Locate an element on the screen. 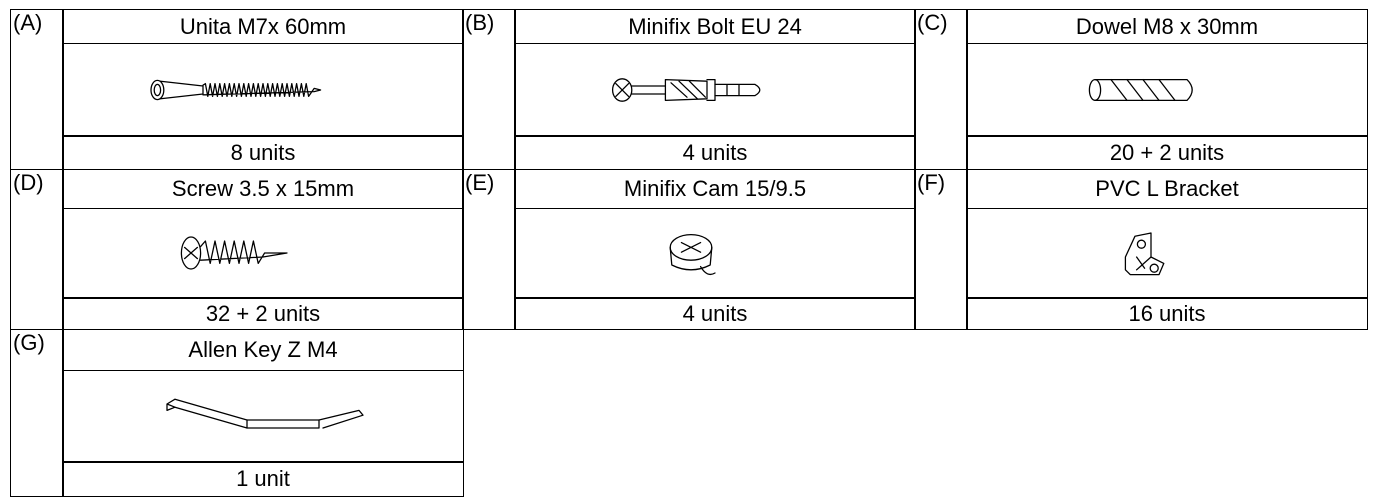 The height and width of the screenshot is (499, 1375). part-letter: (B) is located at coordinates (489, 89).